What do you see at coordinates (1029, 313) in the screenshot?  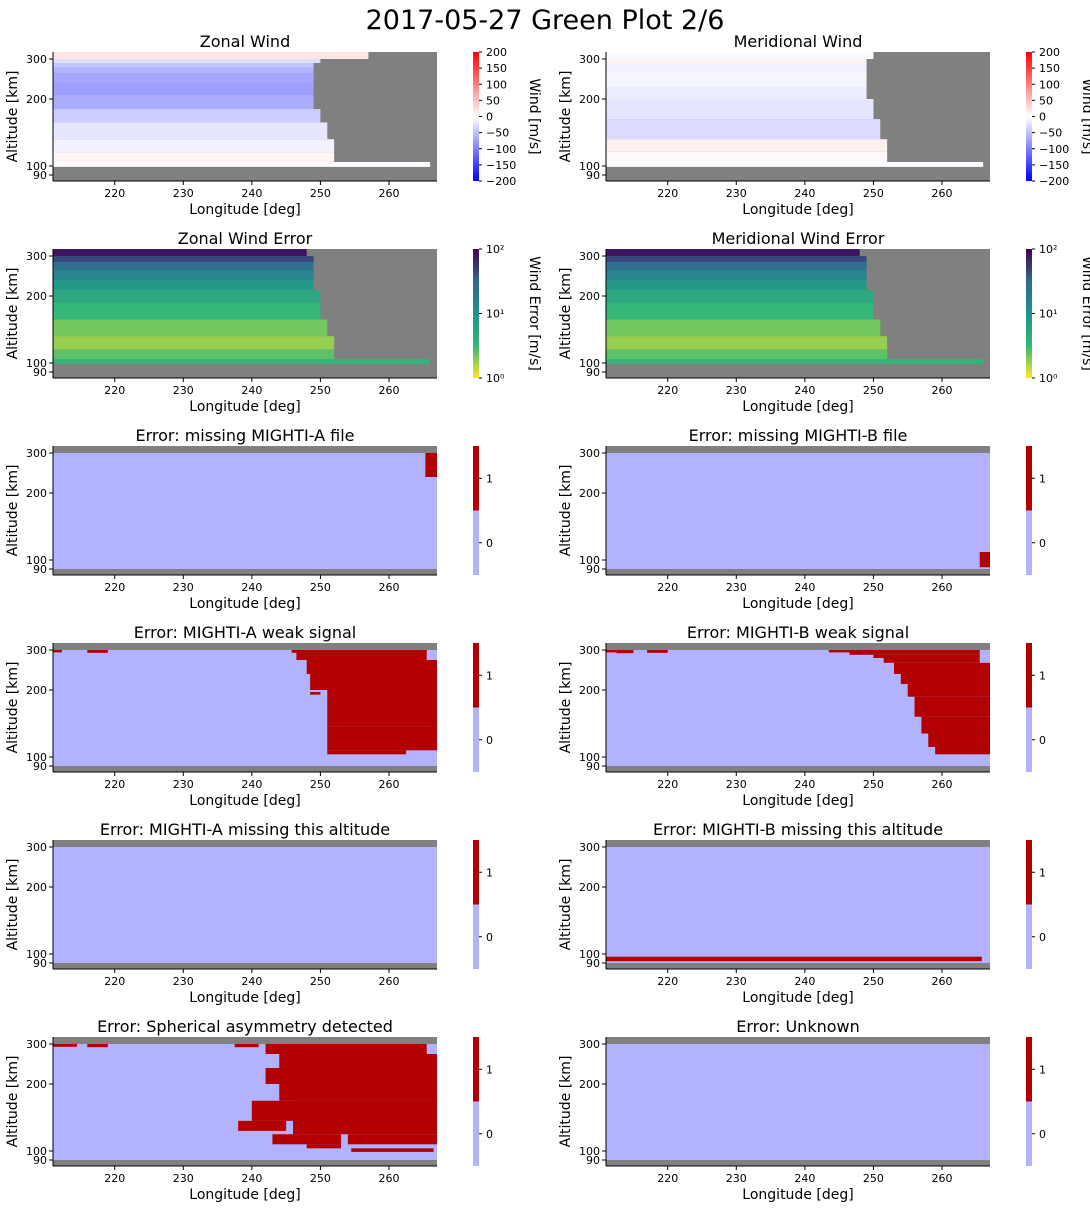 I see `colorbar-gradient` at bounding box center [1029, 313].